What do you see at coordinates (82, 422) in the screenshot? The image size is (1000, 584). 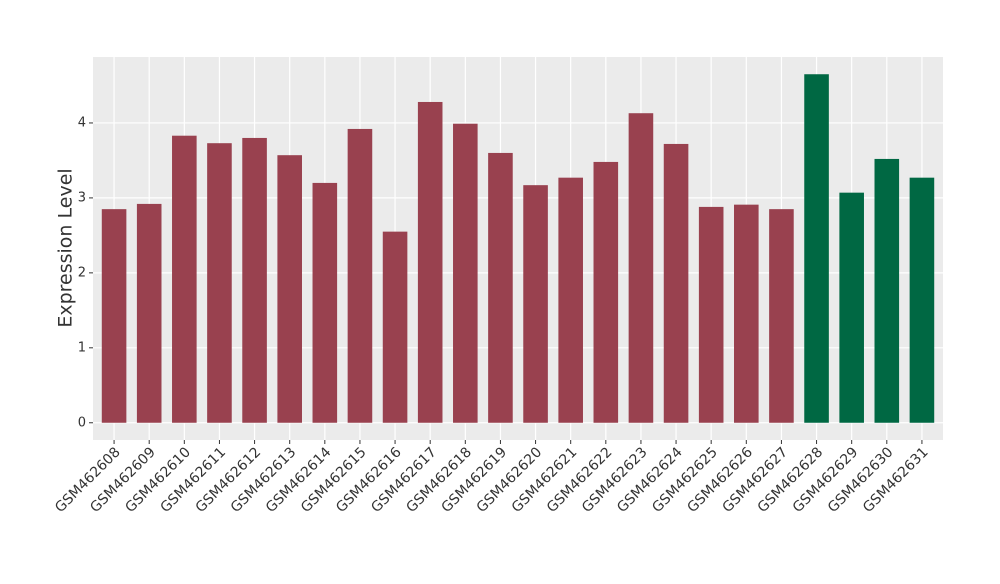 I see `y-tick-label: 0` at bounding box center [82, 422].